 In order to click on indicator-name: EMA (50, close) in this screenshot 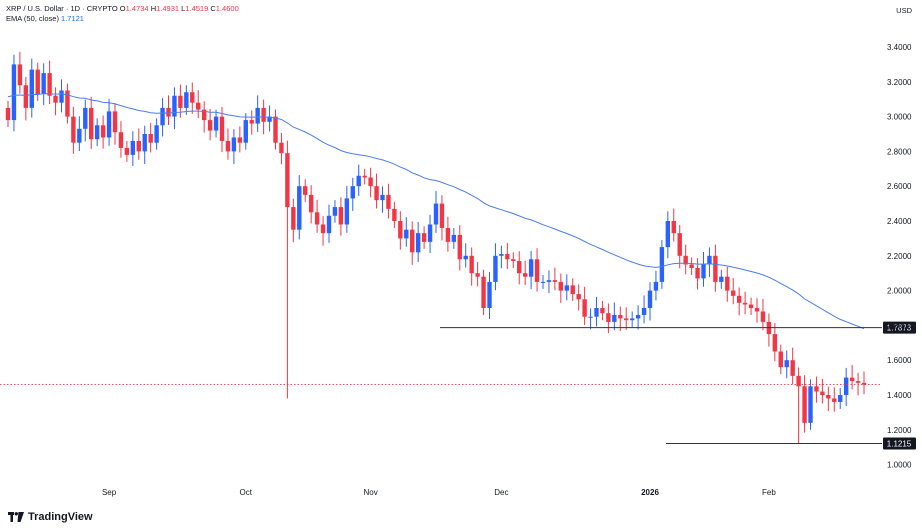, I will do `click(32, 18)`.